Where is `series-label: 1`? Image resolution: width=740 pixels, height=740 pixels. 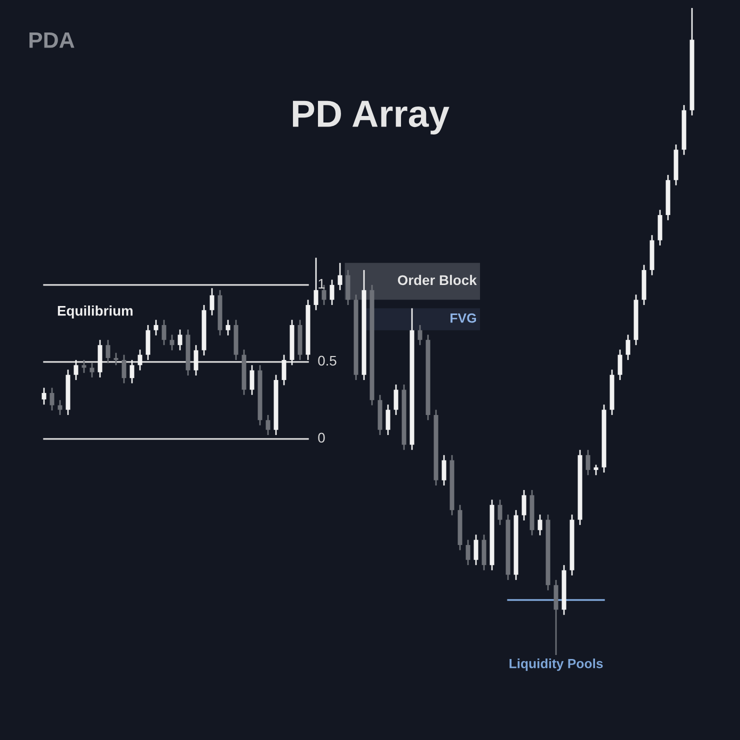 series-label: 1 is located at coordinates (321, 283).